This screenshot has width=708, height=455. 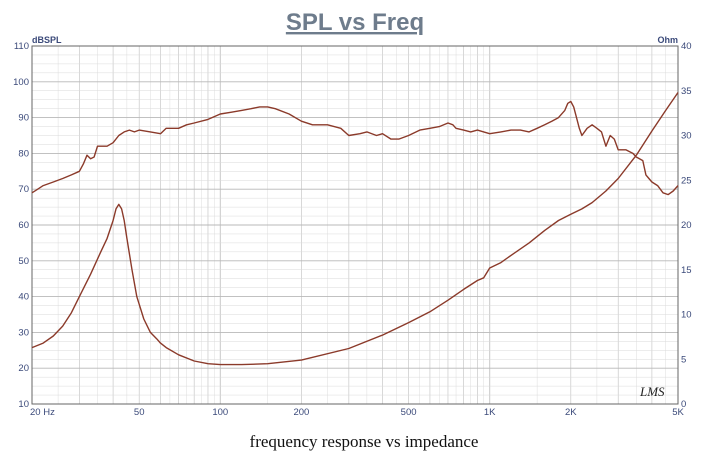 I want to click on y-tick-label: 110, so click(x=21, y=46).